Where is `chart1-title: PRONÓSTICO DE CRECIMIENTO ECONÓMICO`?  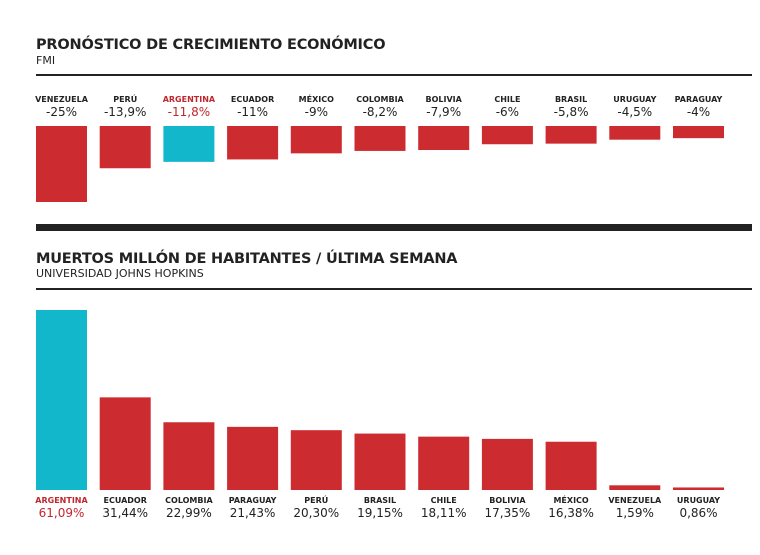
chart1-title: PRONÓSTICO DE CRECIMIENTO ECONÓMICO is located at coordinates (211, 45).